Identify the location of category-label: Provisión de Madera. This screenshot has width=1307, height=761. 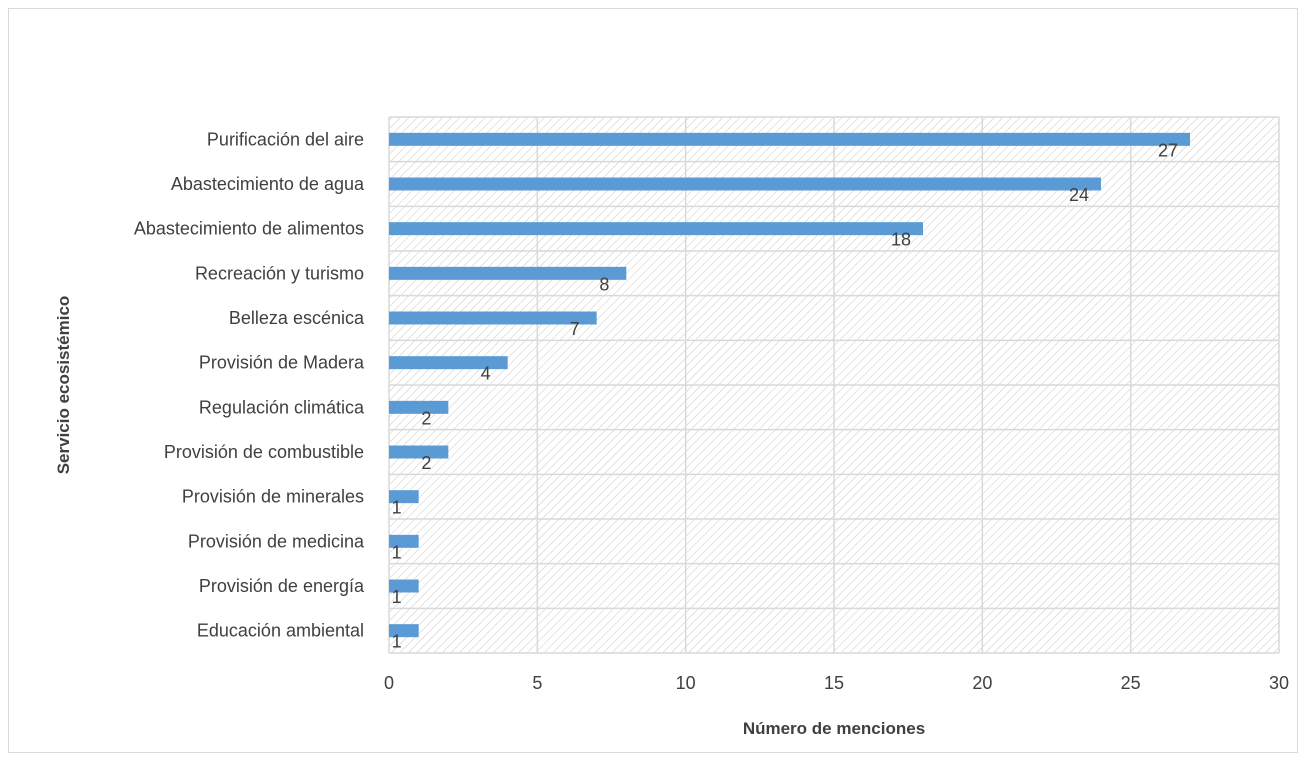
(282, 363).